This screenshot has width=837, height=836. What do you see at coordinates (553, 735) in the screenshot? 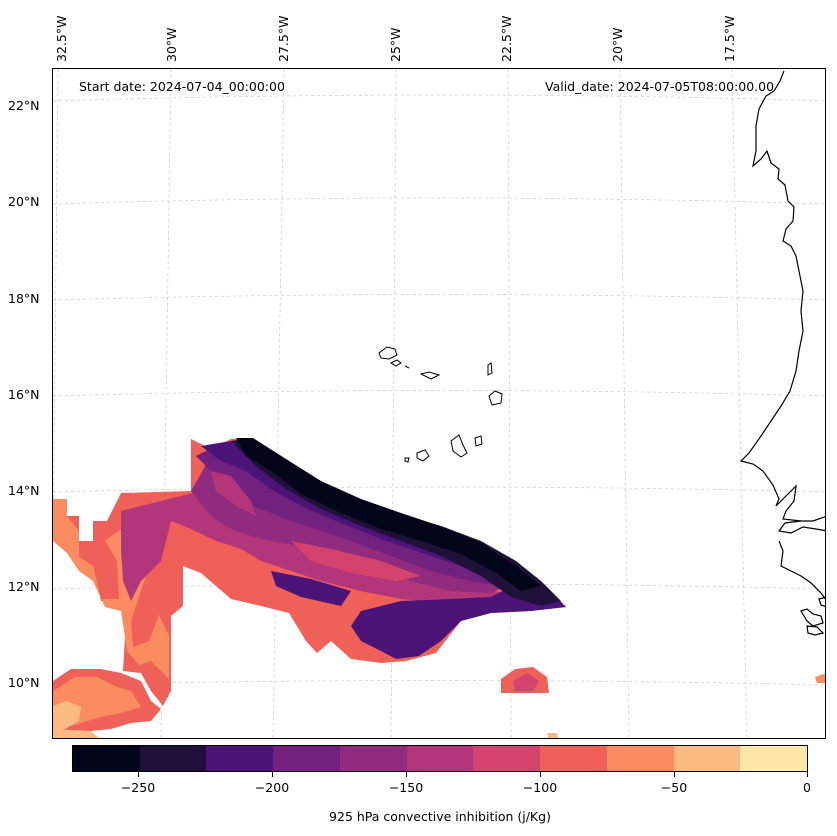
I see `cin-patch-south-edge` at bounding box center [553, 735].